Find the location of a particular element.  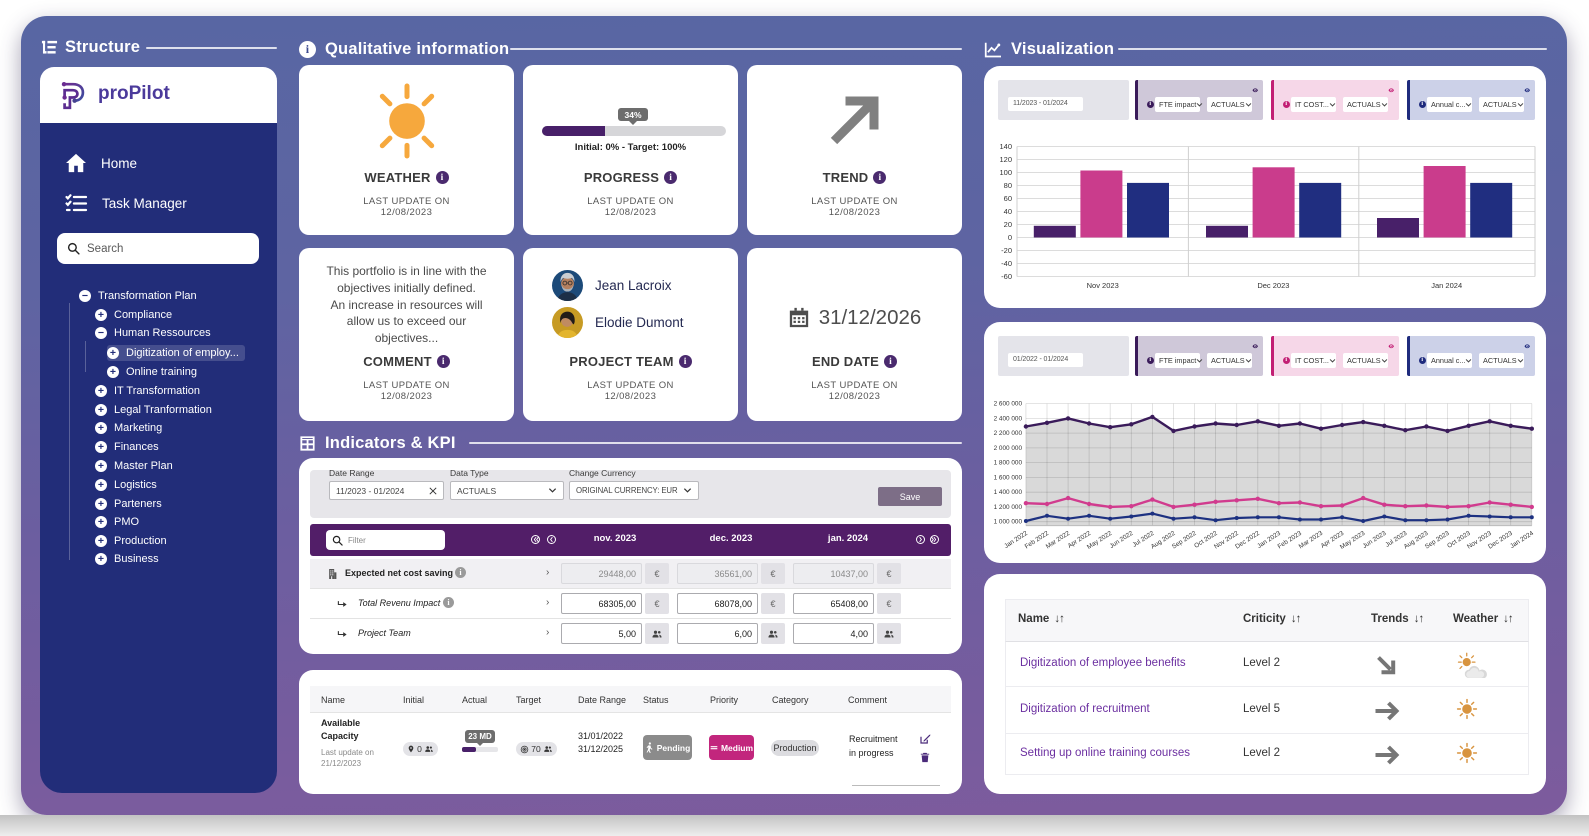

svg-text: Jun 2022 is located at coordinates (1122, 540).